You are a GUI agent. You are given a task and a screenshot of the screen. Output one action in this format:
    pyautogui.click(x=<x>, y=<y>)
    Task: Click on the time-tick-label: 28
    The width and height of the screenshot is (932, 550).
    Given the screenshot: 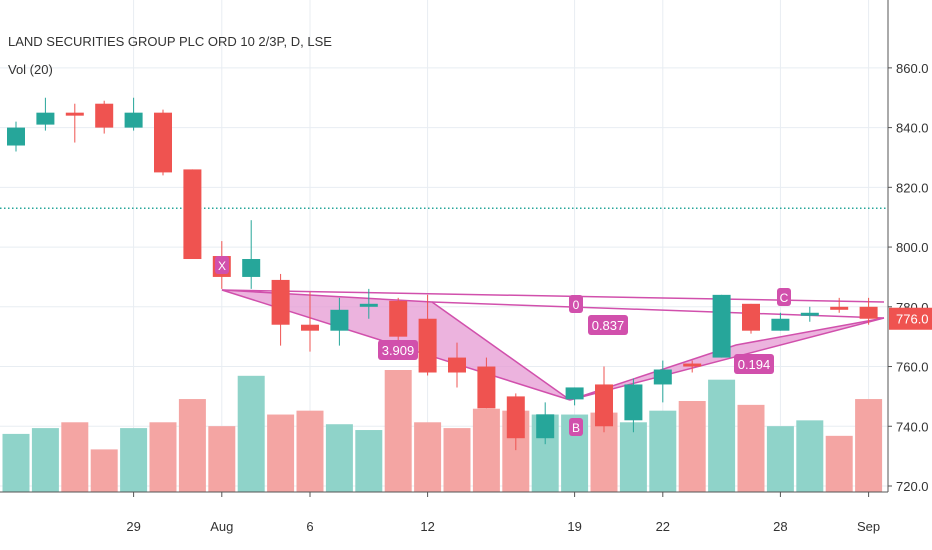 What is the action you would take?
    pyautogui.click(x=780, y=526)
    